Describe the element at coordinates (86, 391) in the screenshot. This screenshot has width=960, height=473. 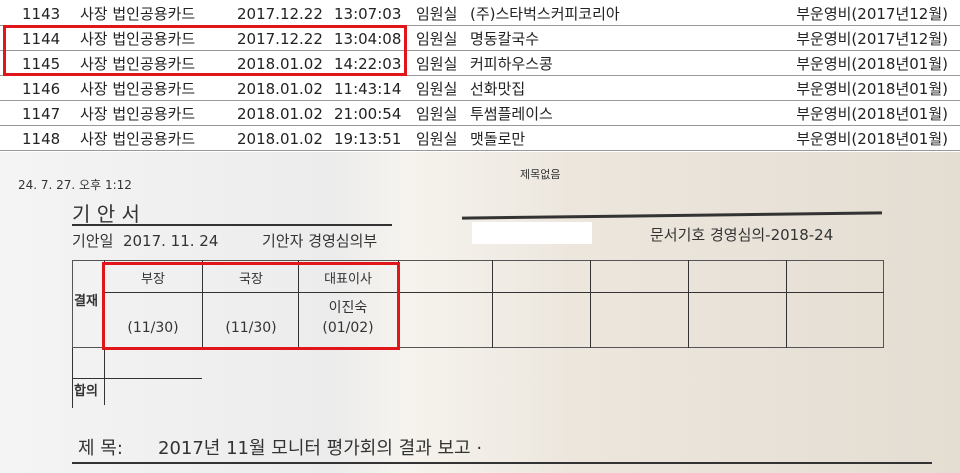
I see `agreement-label: 합의` at that location.